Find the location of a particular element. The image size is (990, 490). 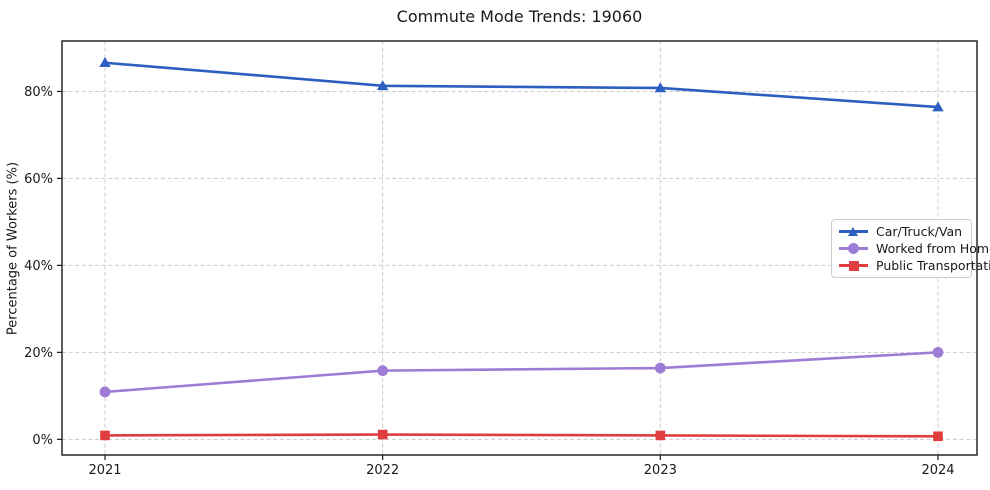

legend-label: Worked from Home is located at coordinates (933, 248).